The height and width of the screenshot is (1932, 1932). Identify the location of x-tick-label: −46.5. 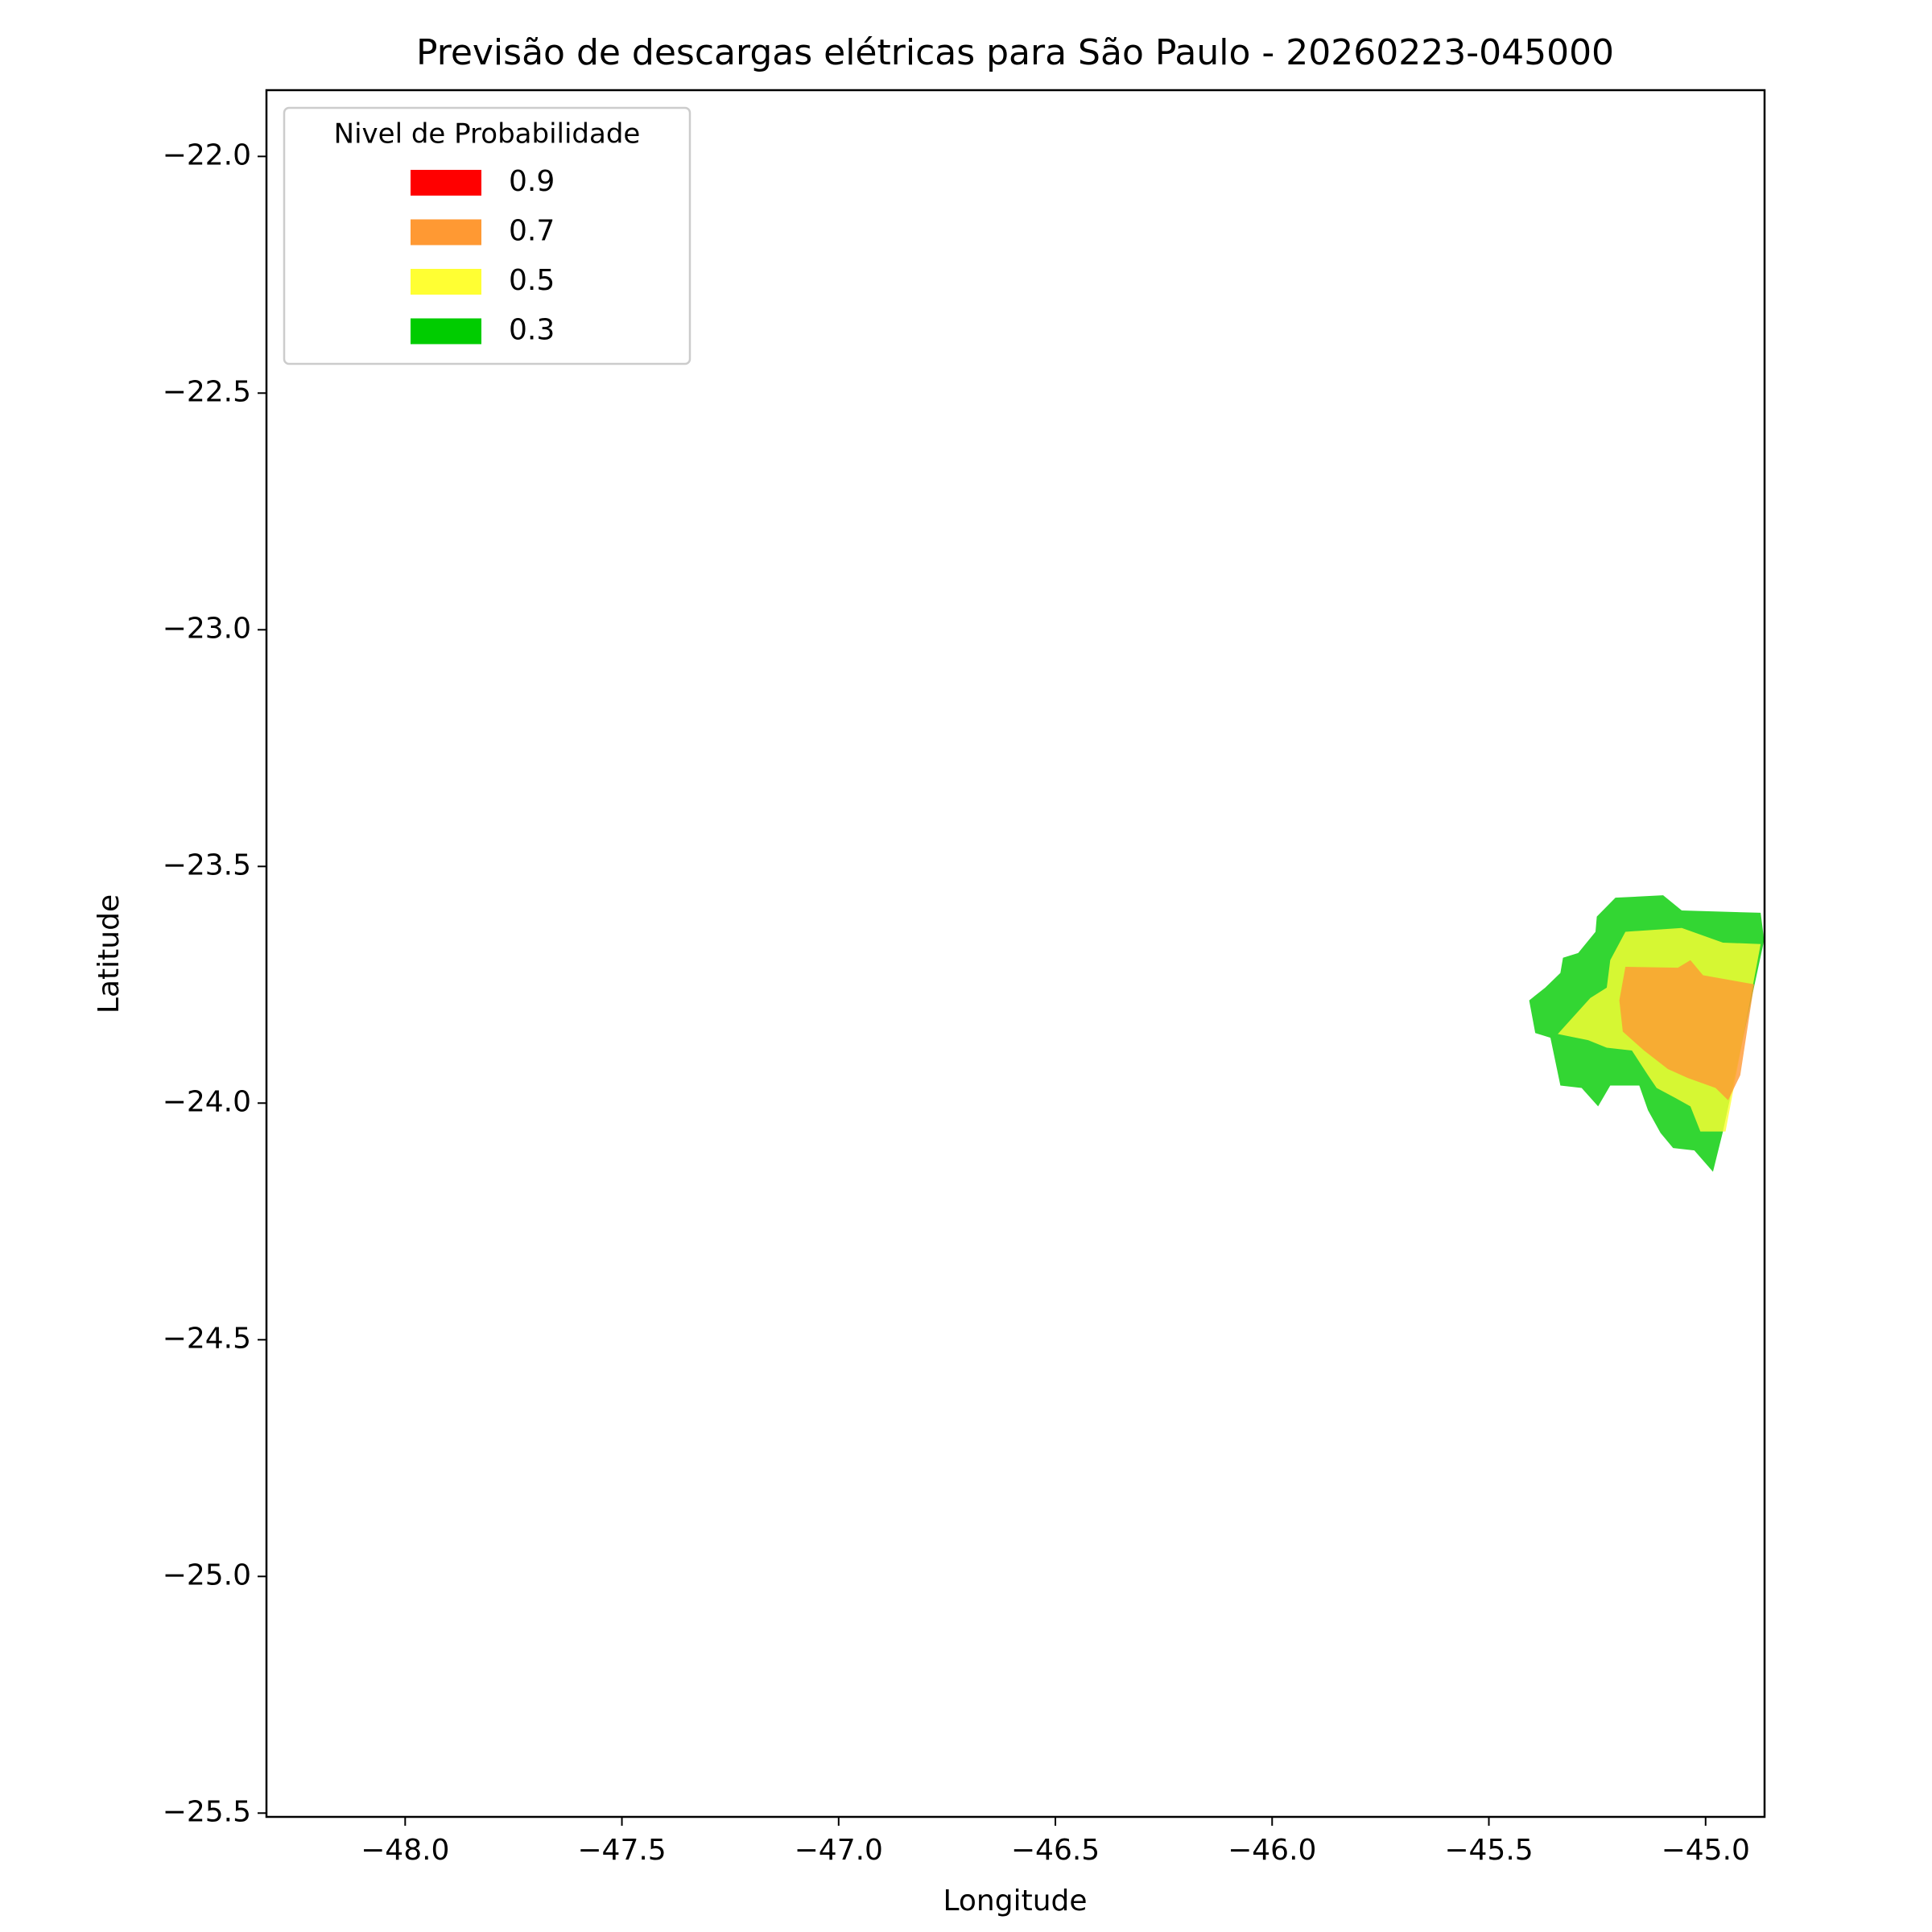
(1055, 1851).